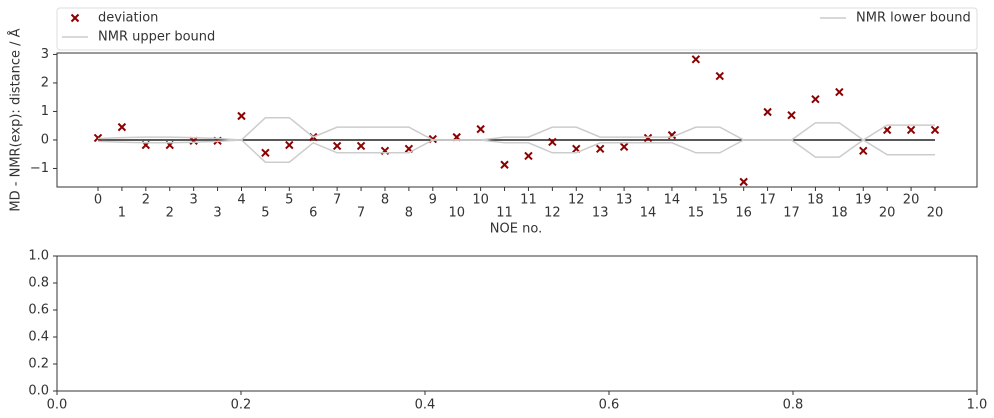 The width and height of the screenshot is (994, 418). What do you see at coordinates (313, 213) in the screenshot?
I see `x-tick-label: 6` at bounding box center [313, 213].